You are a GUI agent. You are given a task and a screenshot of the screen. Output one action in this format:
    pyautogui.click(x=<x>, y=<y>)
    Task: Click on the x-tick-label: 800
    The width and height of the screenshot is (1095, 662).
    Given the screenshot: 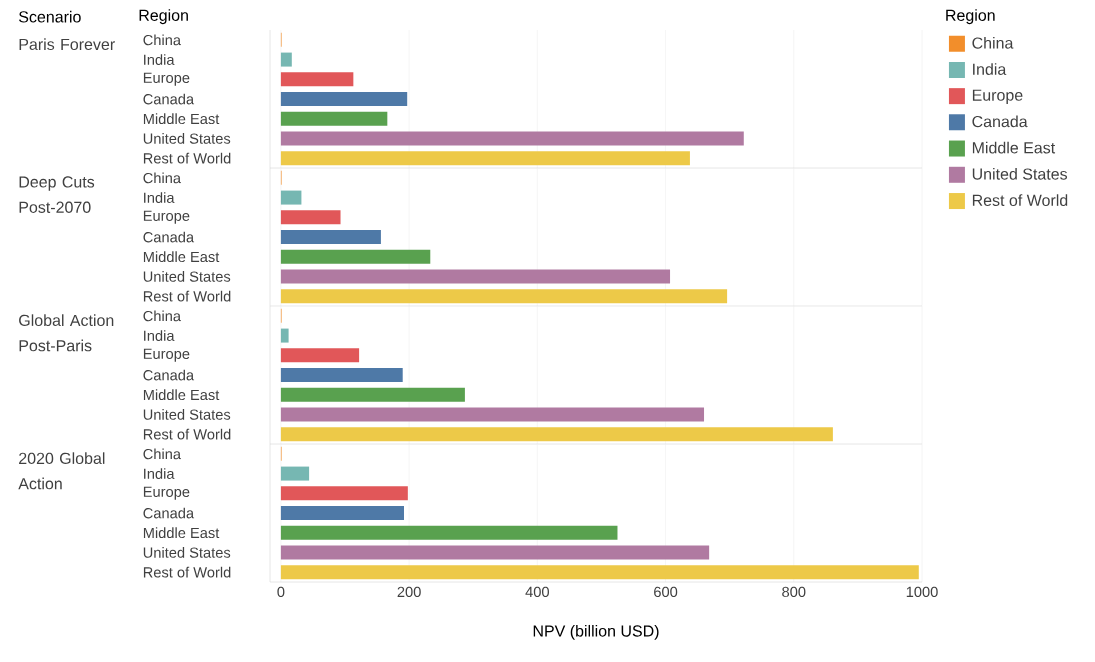 What is the action you would take?
    pyautogui.click(x=794, y=592)
    